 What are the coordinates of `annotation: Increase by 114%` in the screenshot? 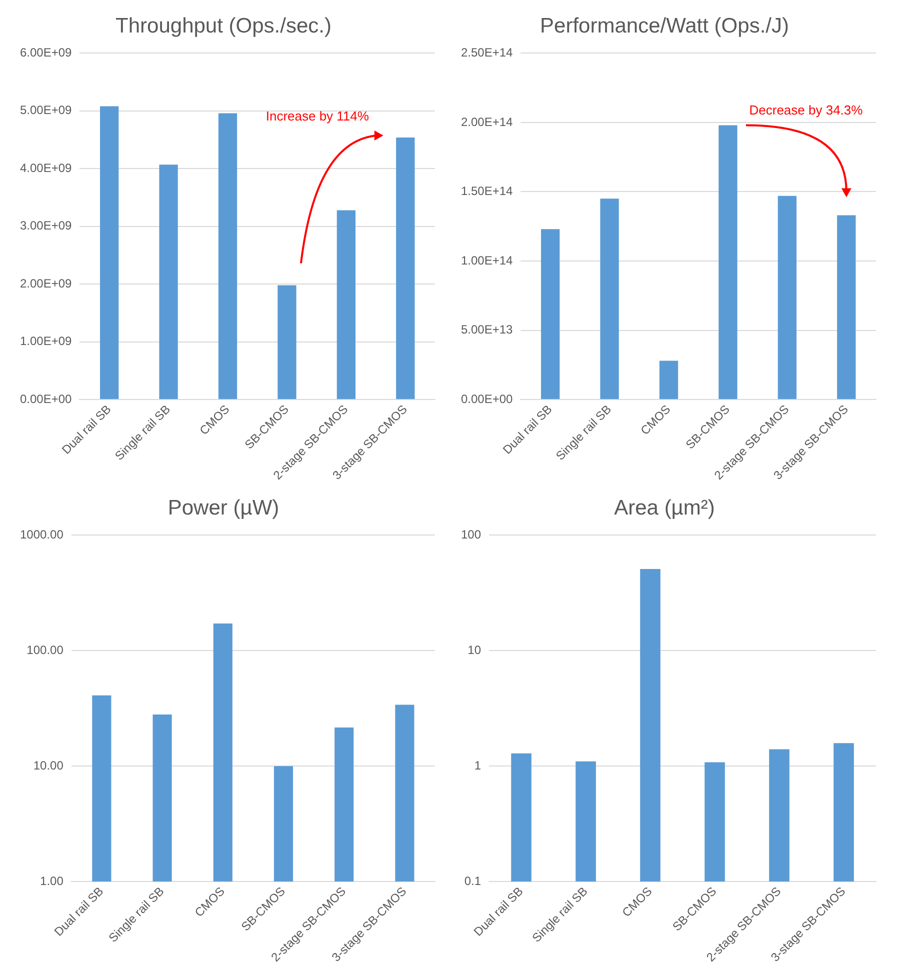 It's located at (318, 116).